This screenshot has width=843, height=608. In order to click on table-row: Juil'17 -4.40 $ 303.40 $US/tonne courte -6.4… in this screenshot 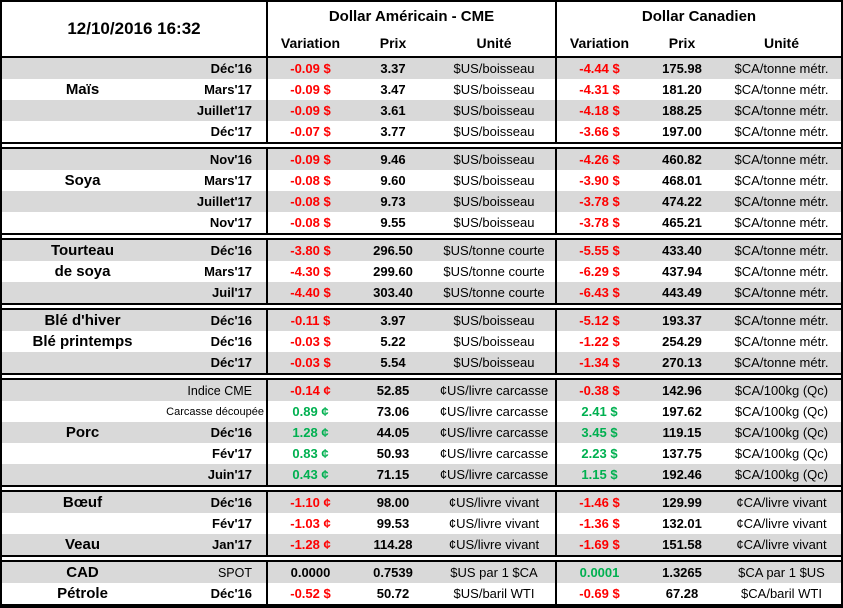, I will do `click(421, 292)`.